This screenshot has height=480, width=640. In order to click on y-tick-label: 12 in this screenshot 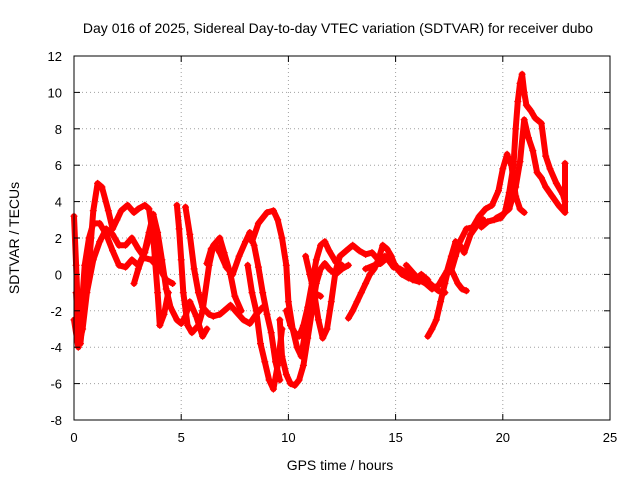, I will do `click(55, 56)`.